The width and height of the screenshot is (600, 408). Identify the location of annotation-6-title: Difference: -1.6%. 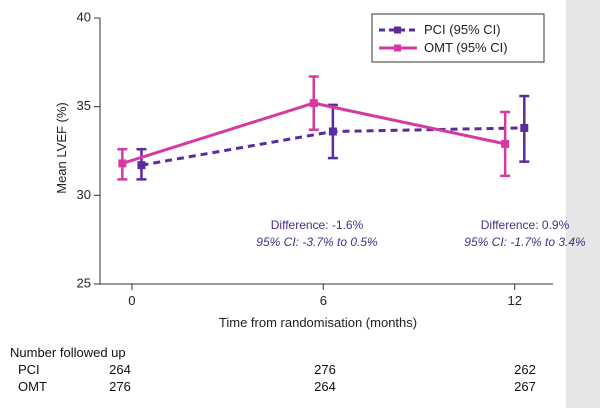
(317, 225).